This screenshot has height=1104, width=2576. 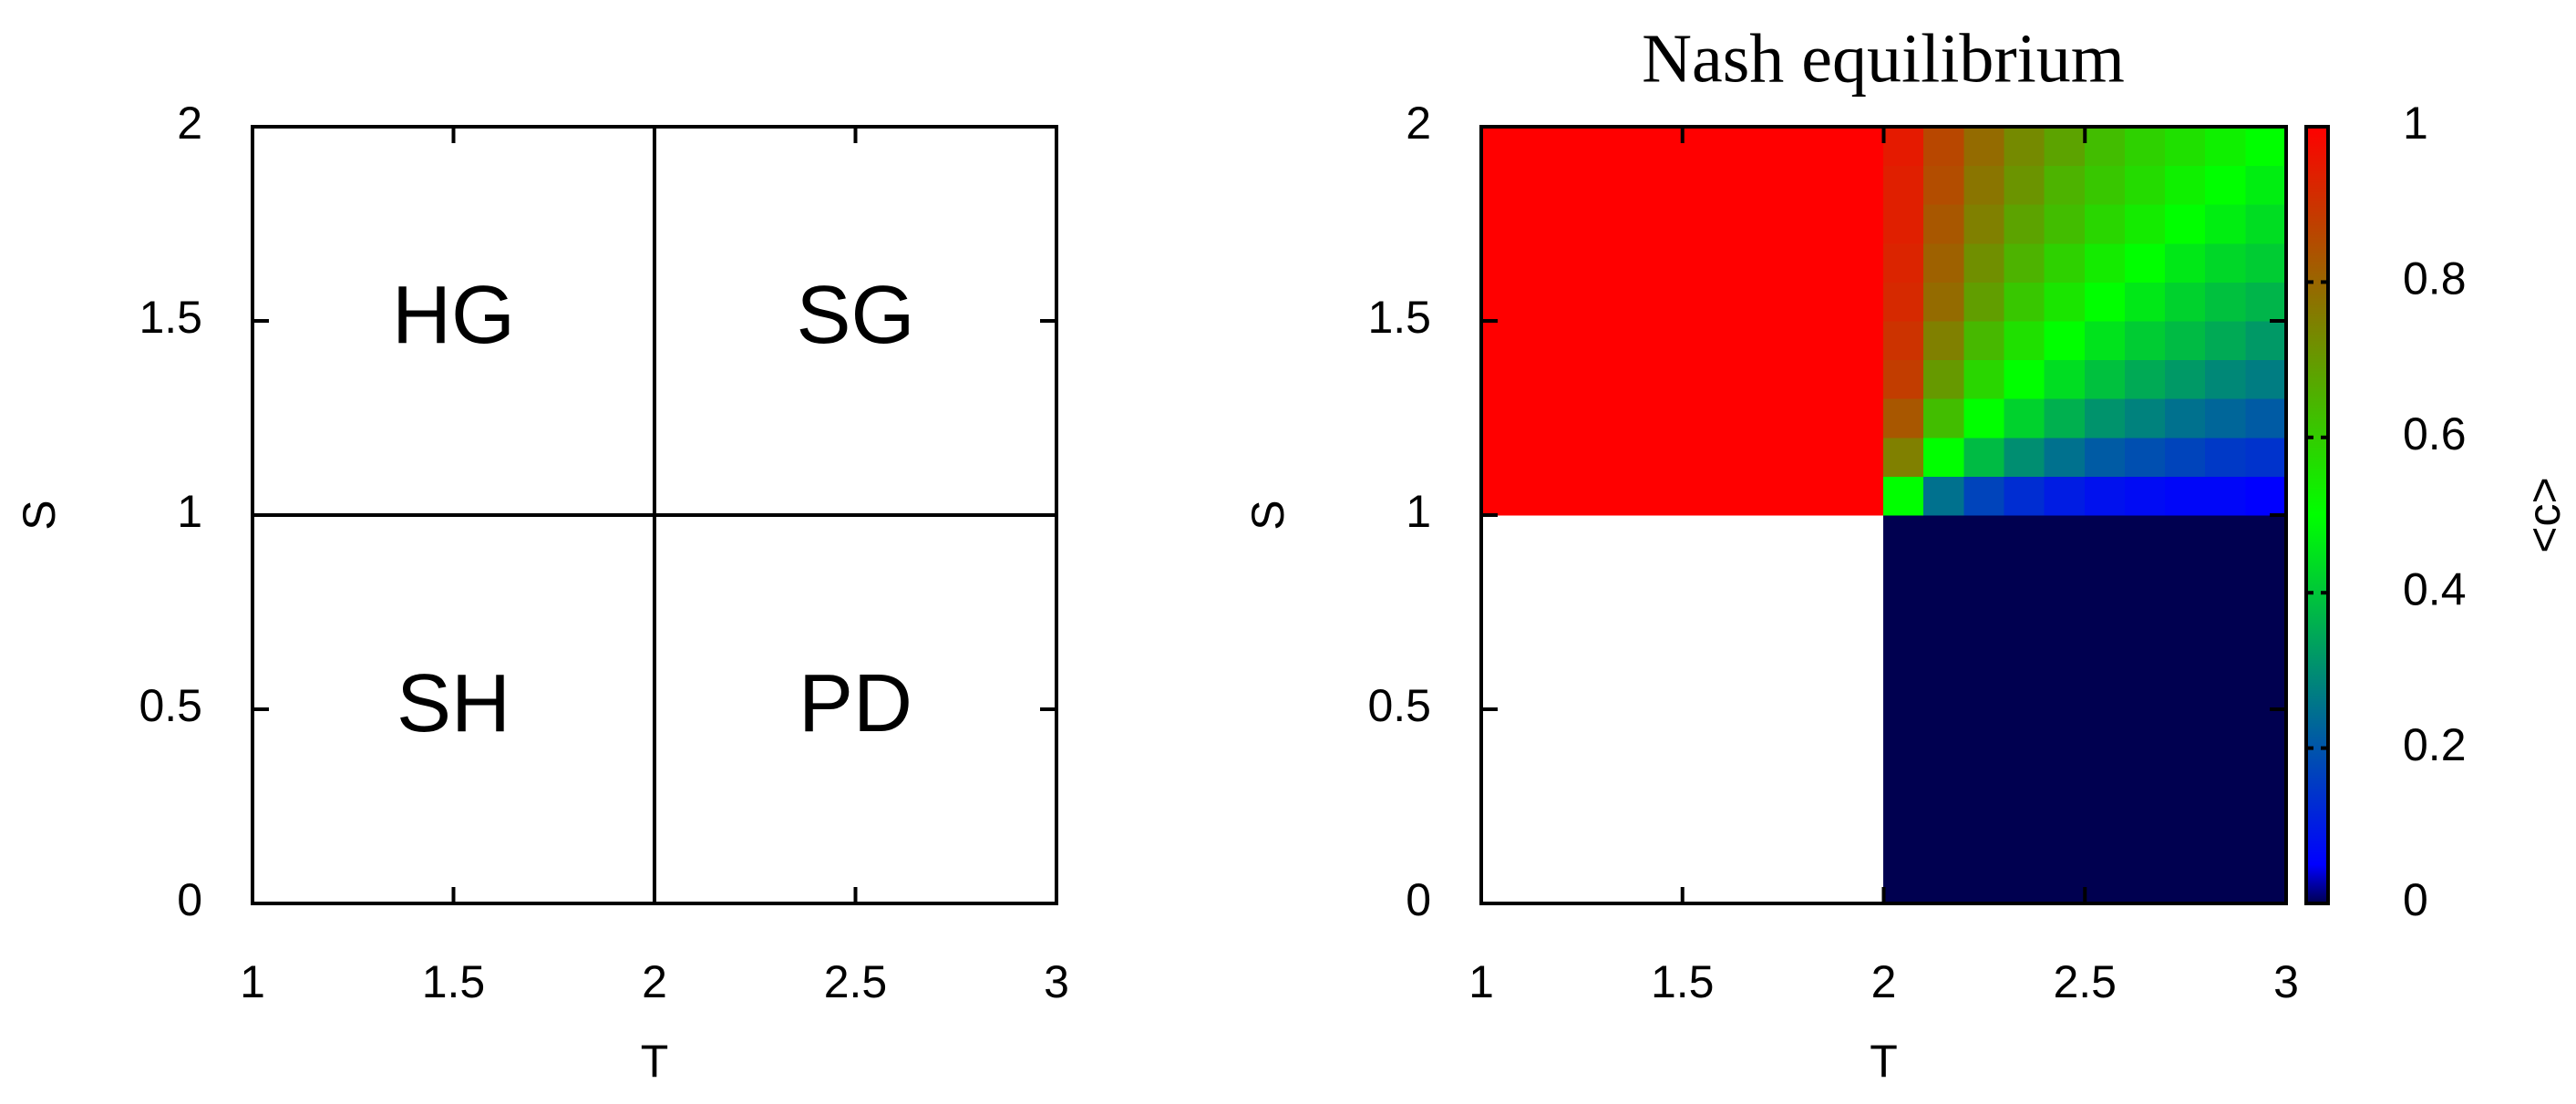 What do you see at coordinates (2435, 434) in the screenshot?
I see `colorbar-tick-label: 0.6` at bounding box center [2435, 434].